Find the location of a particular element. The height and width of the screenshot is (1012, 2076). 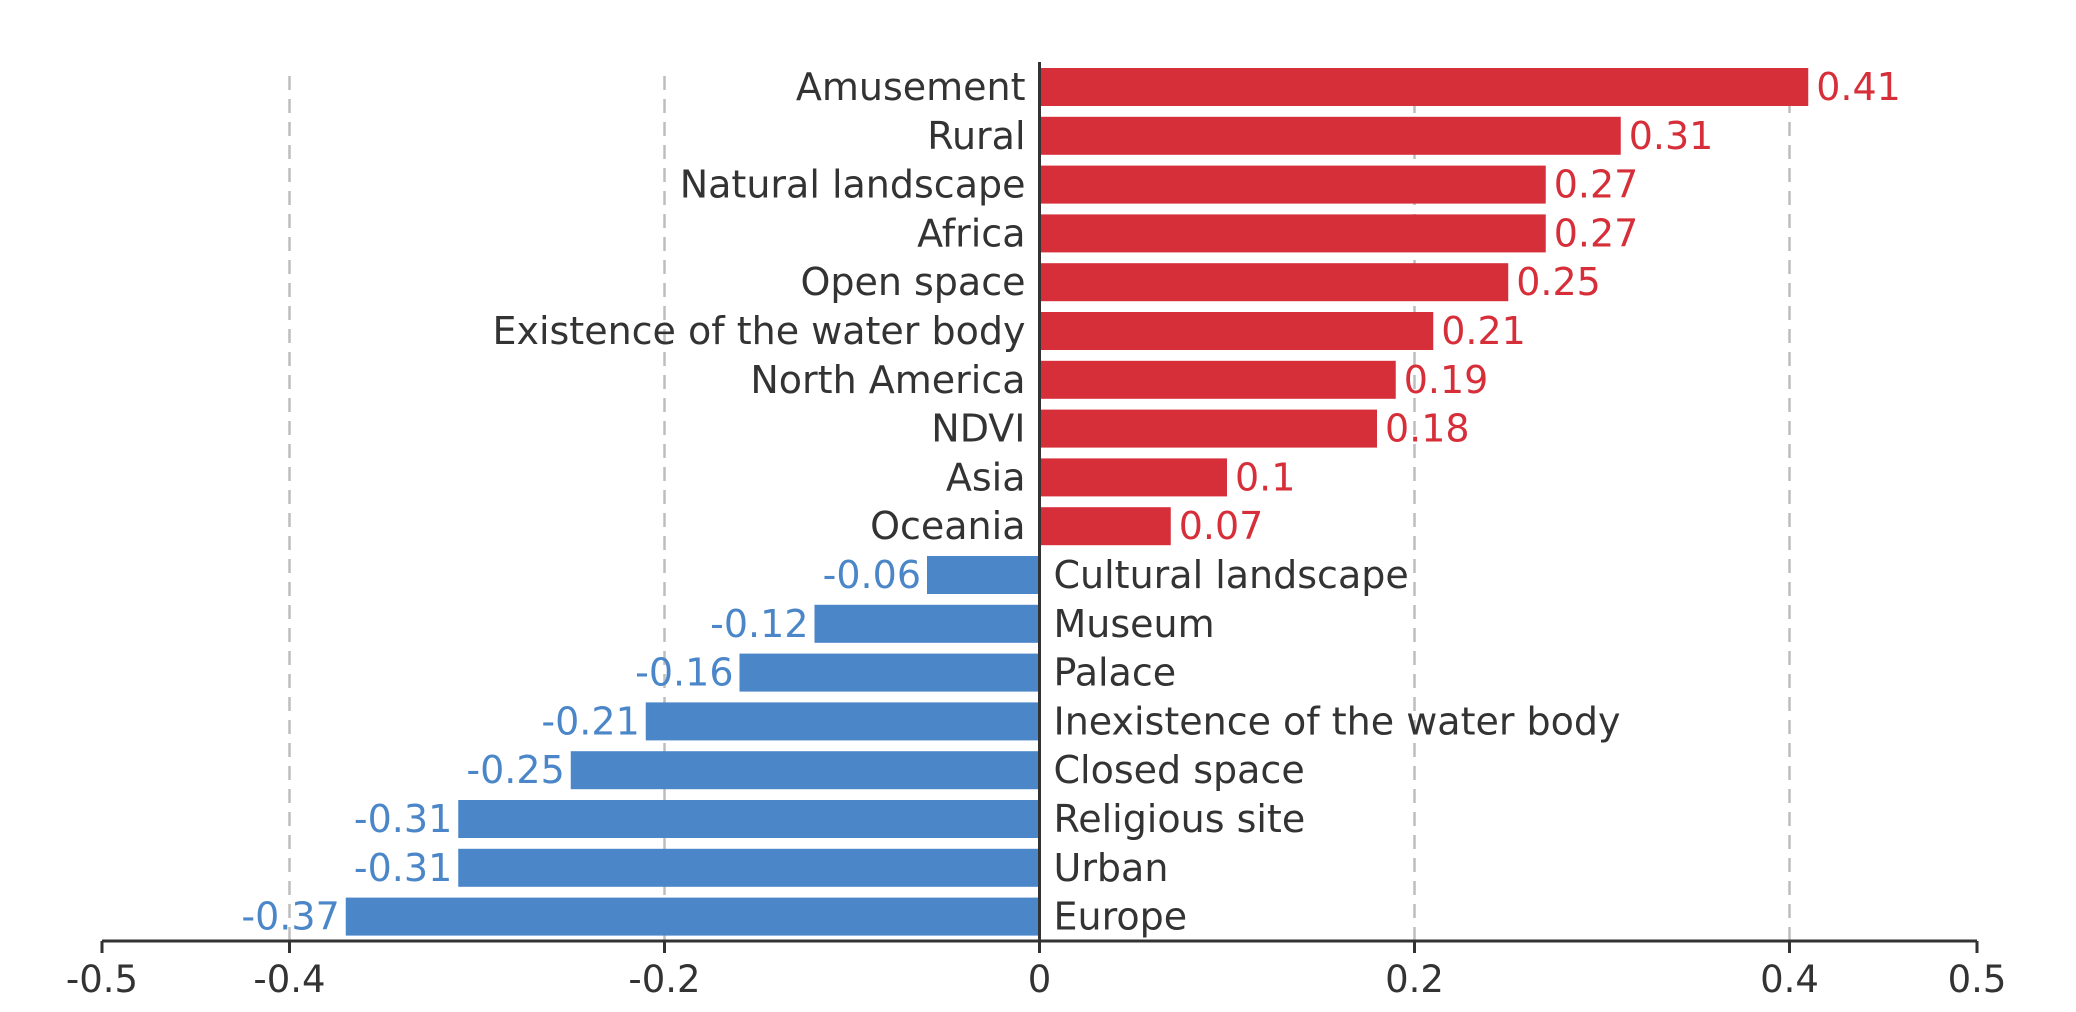

value-label-10: -0.06 is located at coordinates (872, 575).